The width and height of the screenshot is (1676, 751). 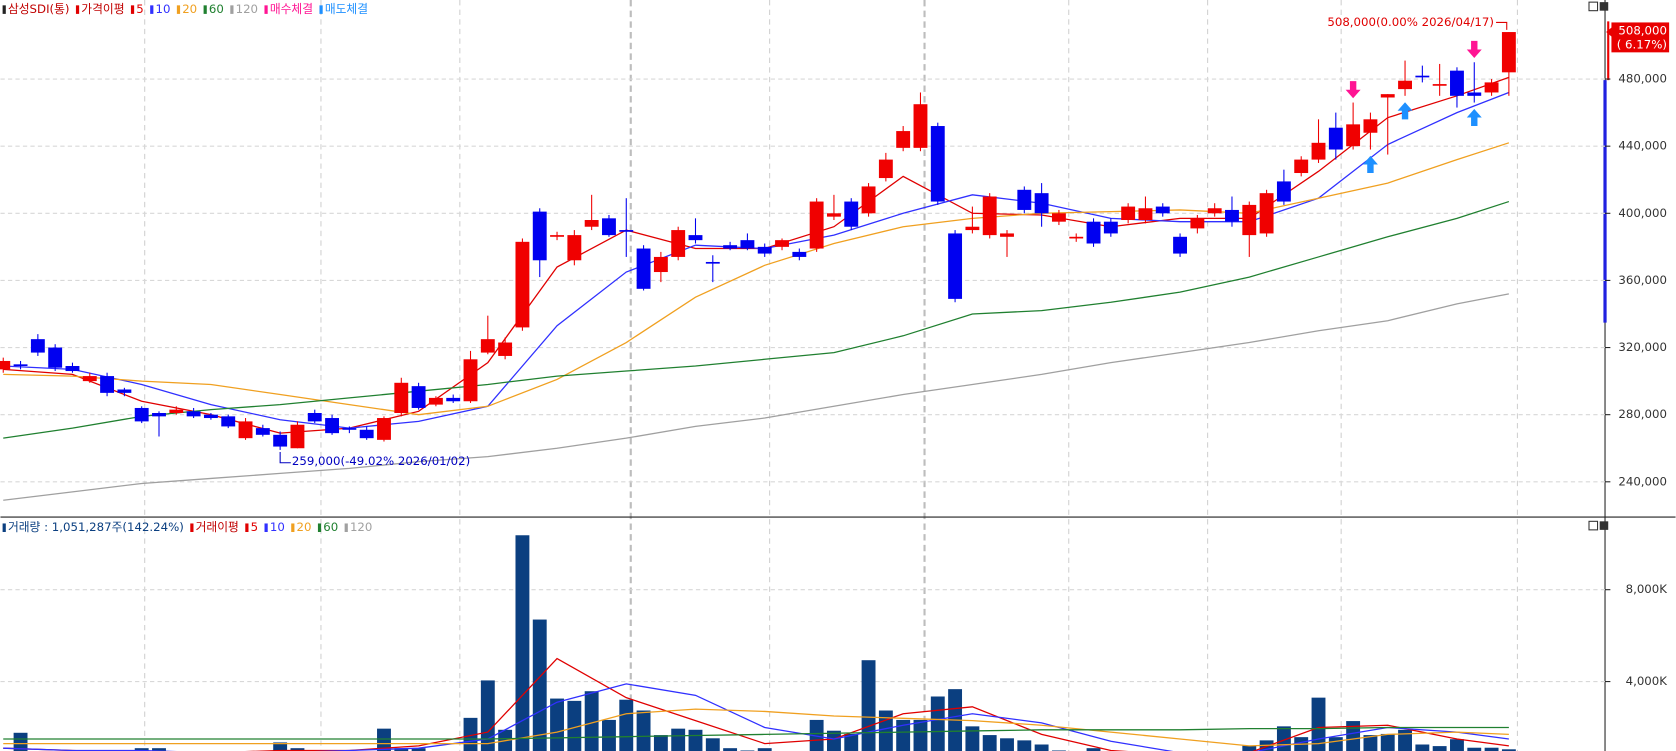 I want to click on price-tag-change: ( 6.17%), so click(x=1642, y=44).